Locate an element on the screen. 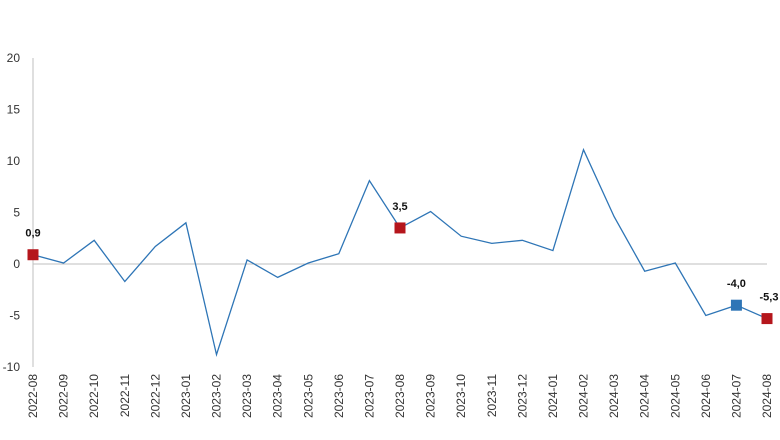 The width and height of the screenshot is (780, 440). x-tick-label: 2024-05 is located at coordinates (675, 396).